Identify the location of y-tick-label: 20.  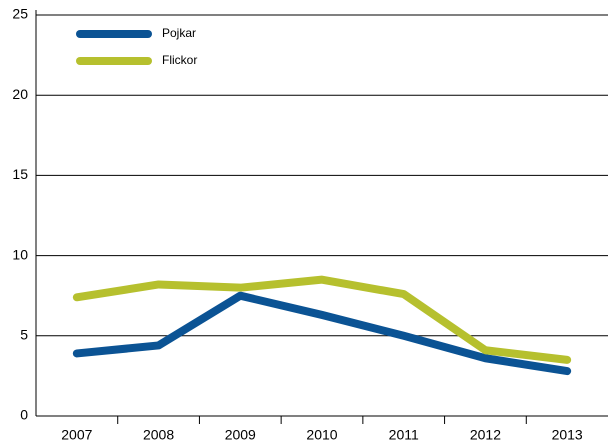
(20, 94).